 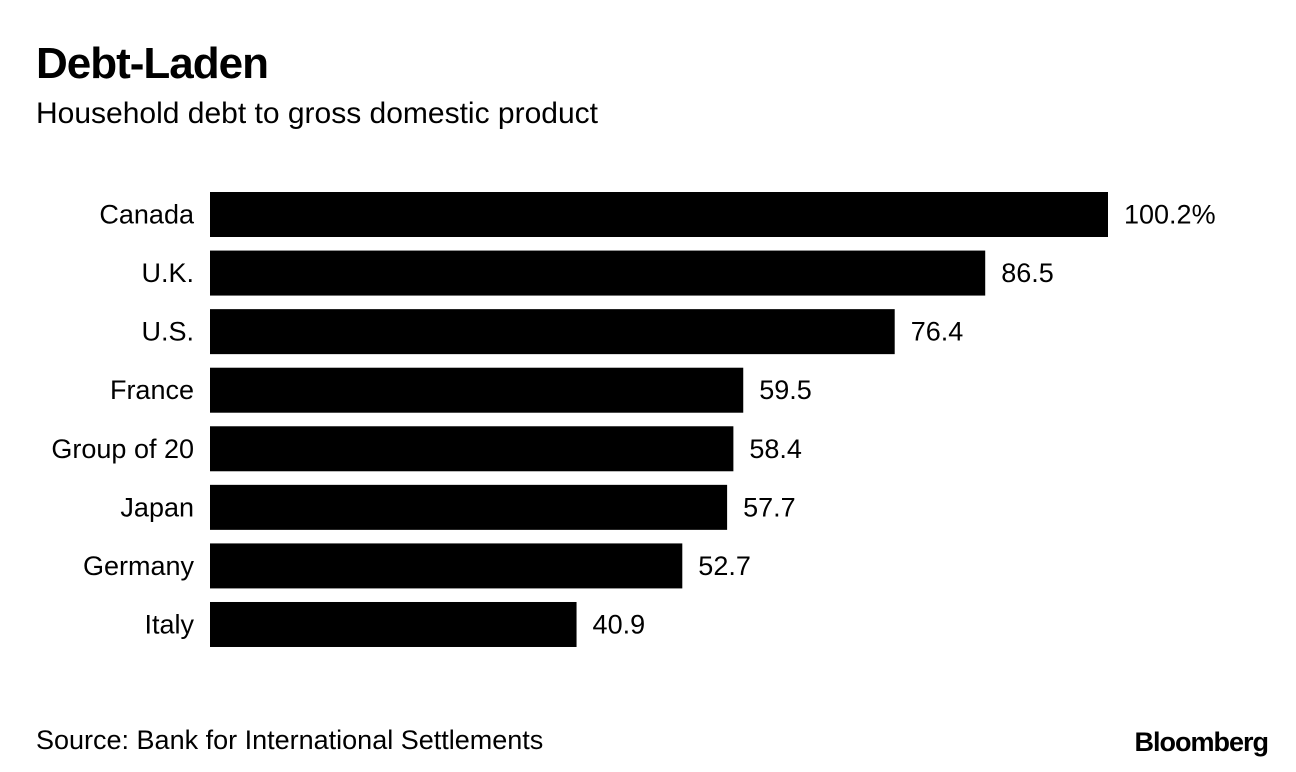 I want to click on value-label: 58.4, so click(x=775, y=449).